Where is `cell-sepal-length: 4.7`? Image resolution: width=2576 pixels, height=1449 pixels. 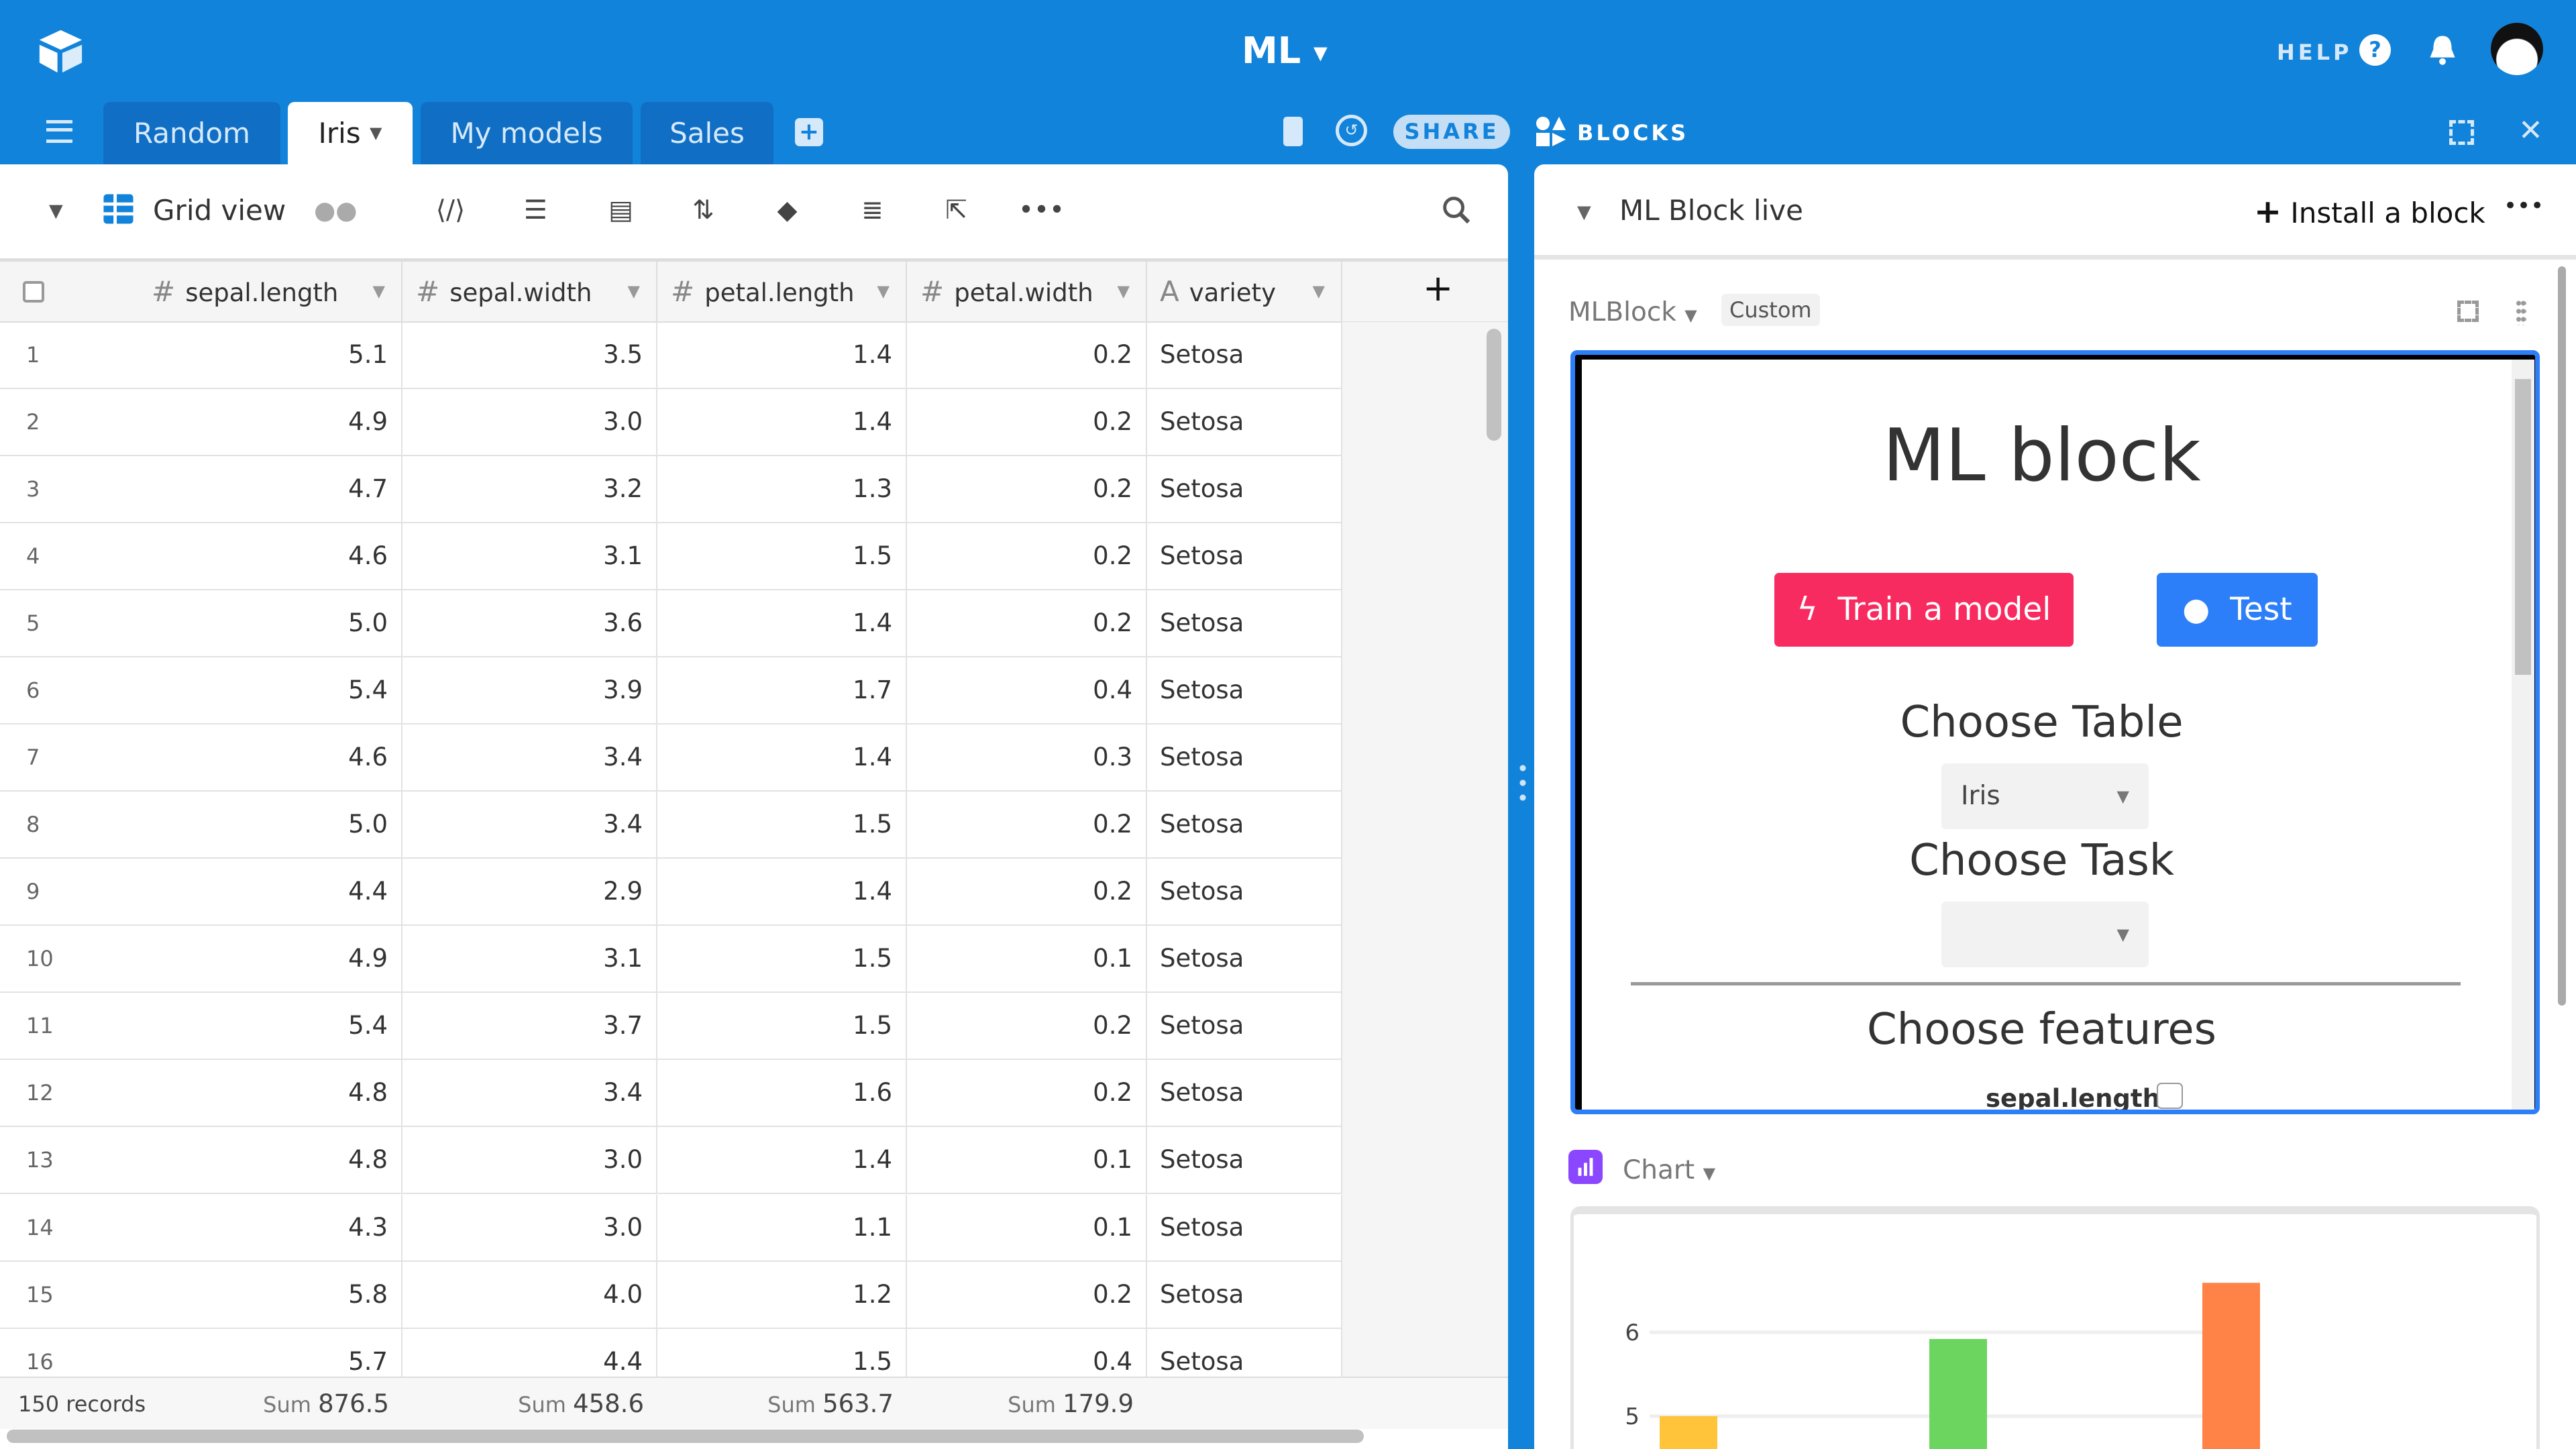
cell-sepal-length: 4.7 is located at coordinates (201, 489).